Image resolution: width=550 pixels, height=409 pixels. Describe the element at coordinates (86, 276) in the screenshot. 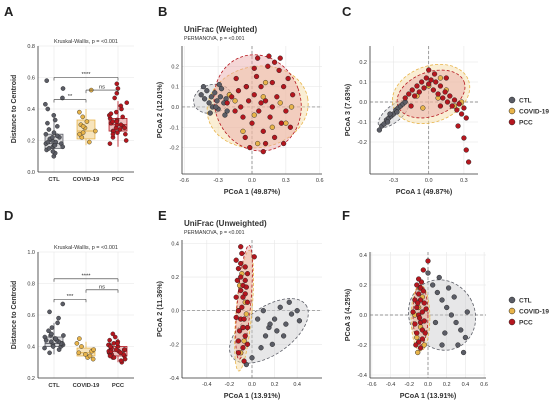

I see `significance-label: ****` at that location.